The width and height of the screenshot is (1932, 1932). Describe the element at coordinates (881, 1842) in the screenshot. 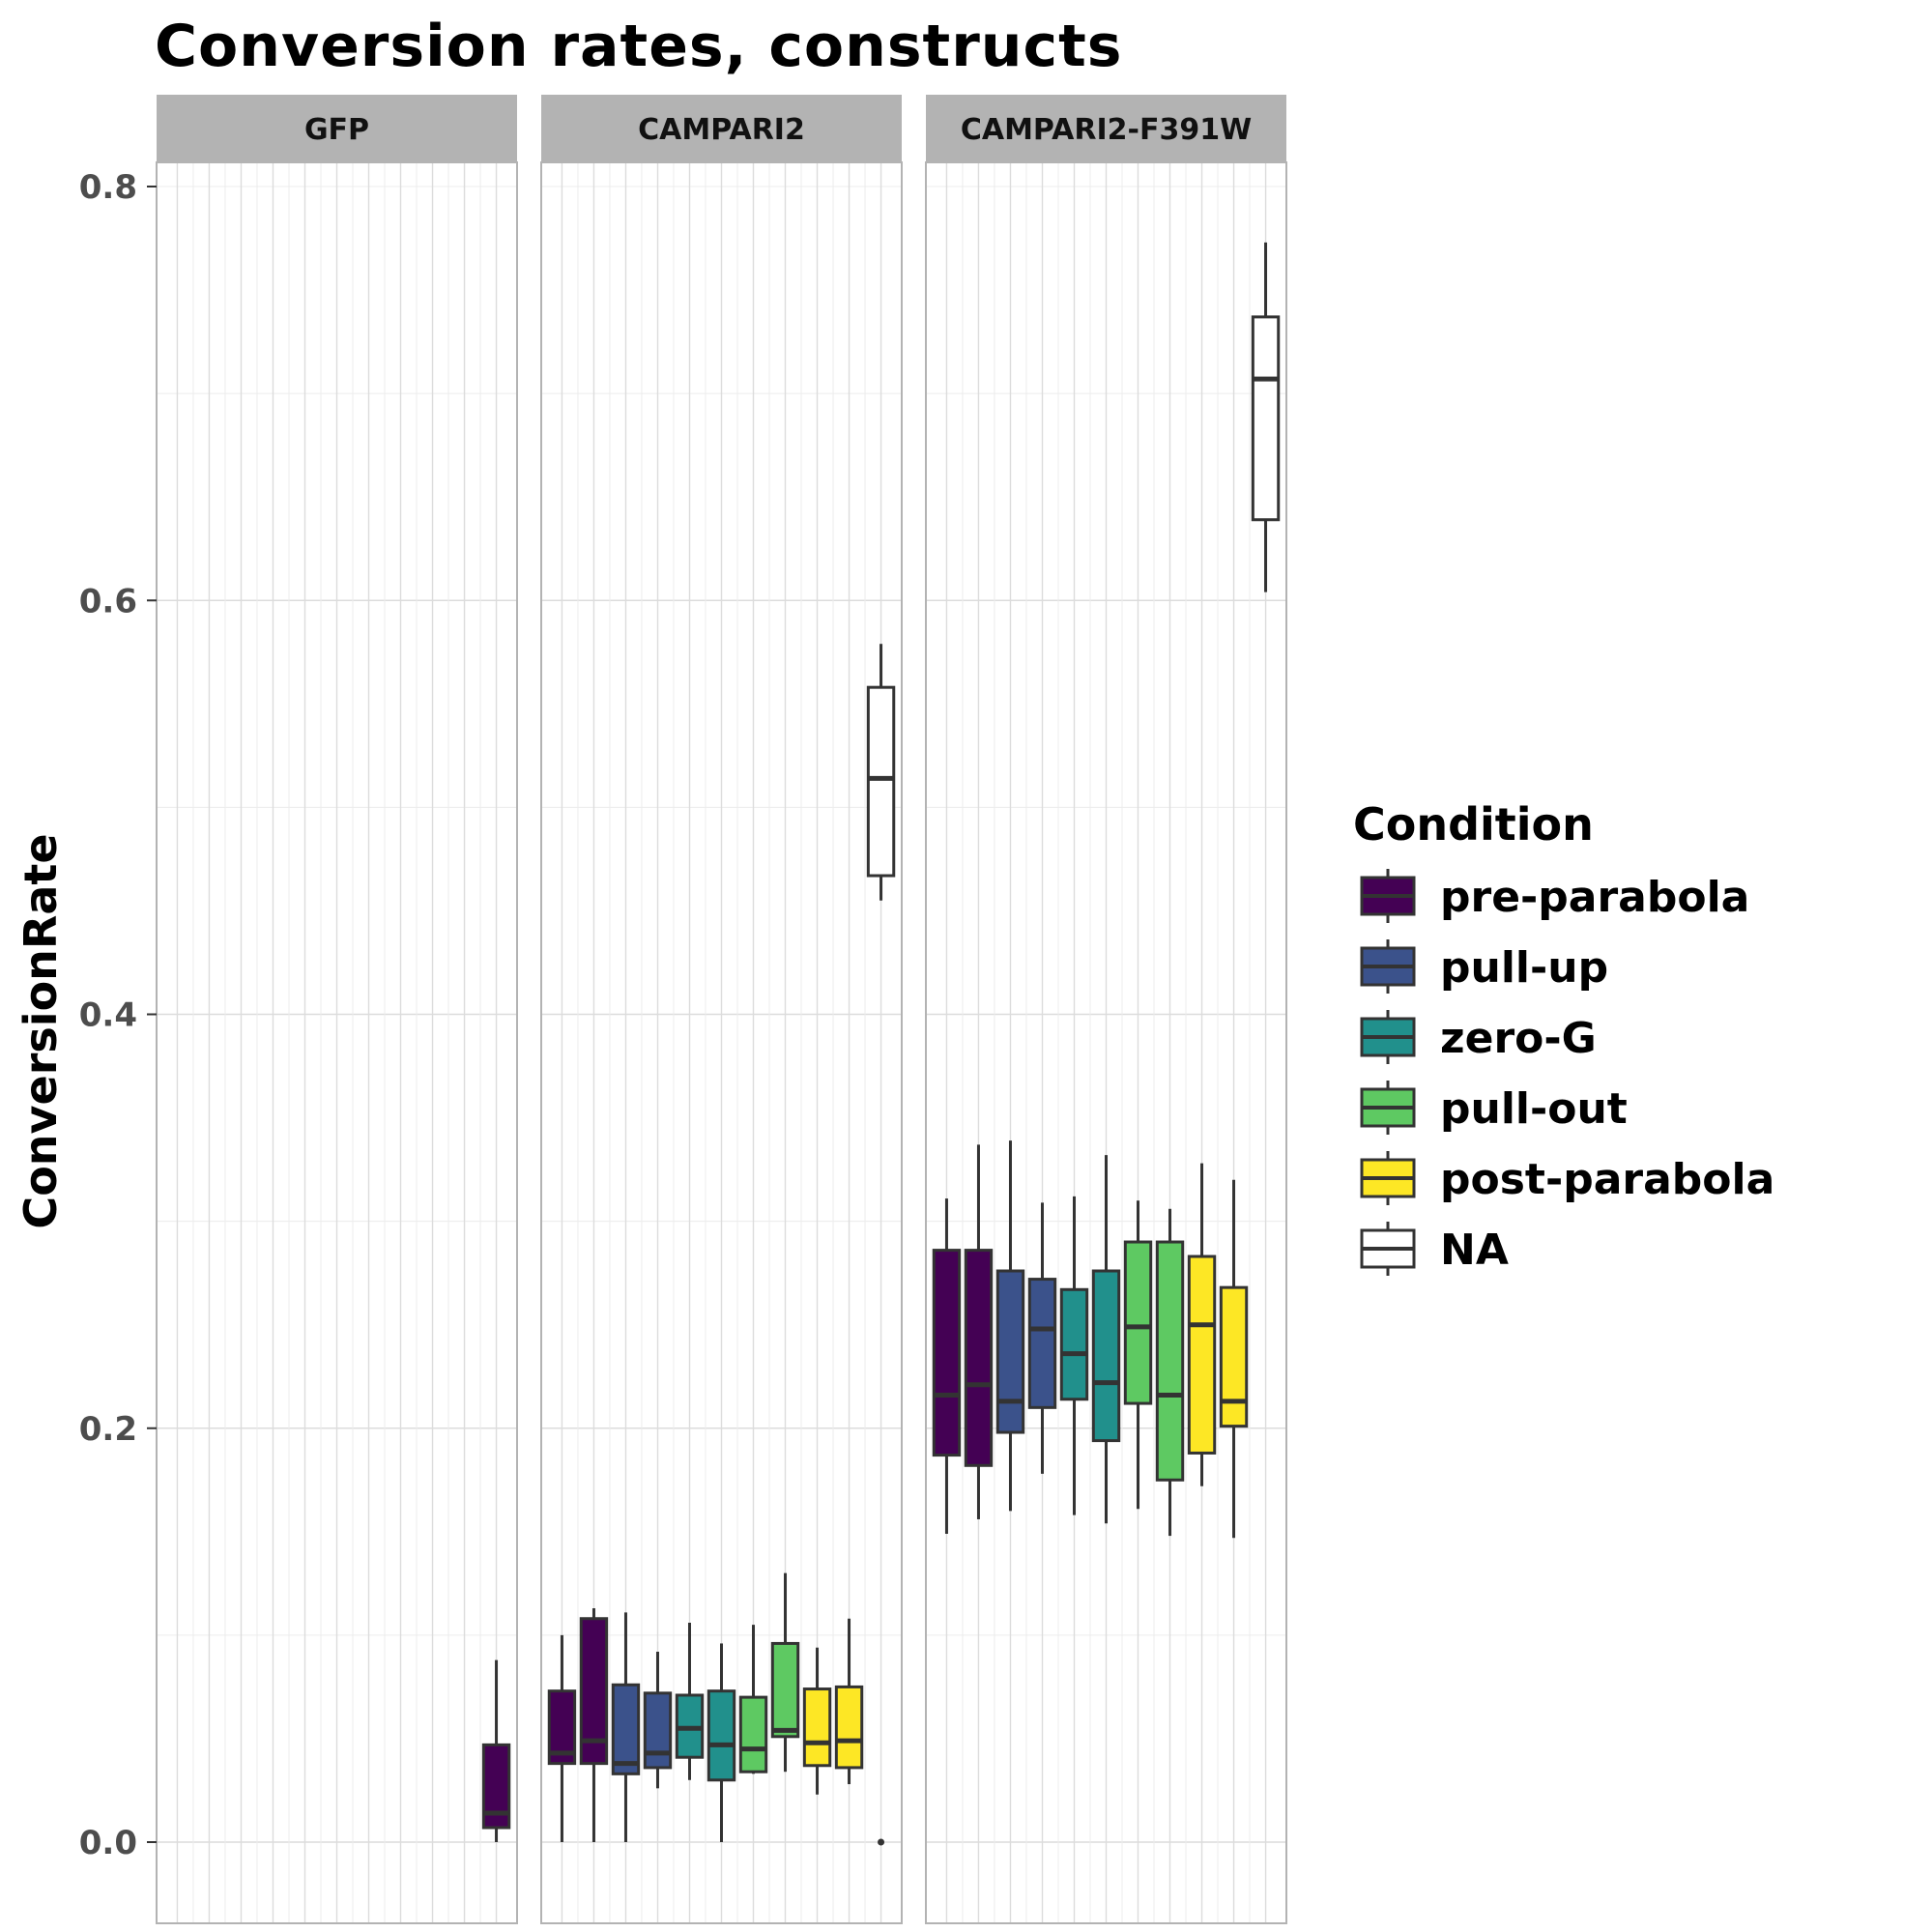

I see `outlier-point` at that location.